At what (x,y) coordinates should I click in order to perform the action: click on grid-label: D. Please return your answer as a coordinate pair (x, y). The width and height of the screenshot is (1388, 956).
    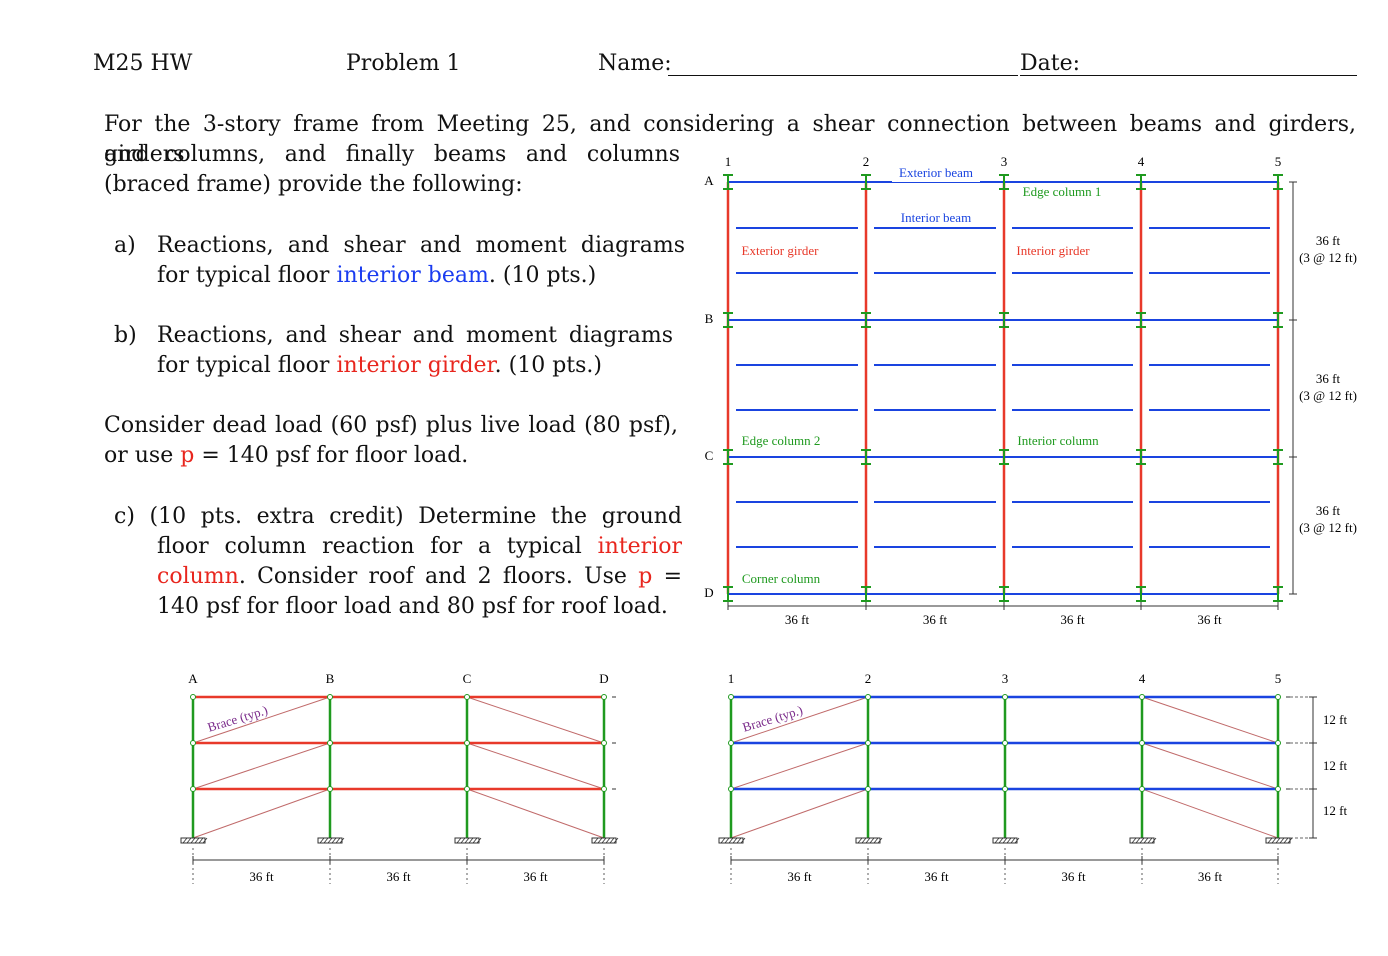
    Looking at the image, I should click on (603, 678).